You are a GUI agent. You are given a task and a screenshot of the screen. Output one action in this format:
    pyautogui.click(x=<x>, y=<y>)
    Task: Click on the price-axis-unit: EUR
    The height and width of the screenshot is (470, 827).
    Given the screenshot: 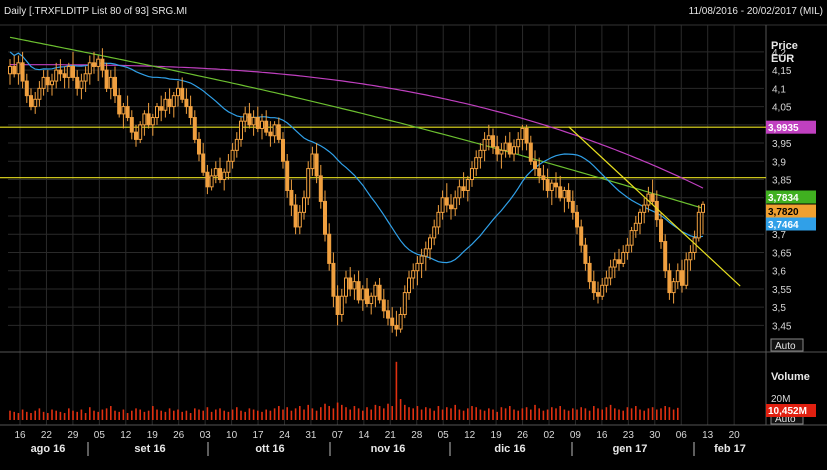 What is the action you would take?
    pyautogui.click(x=782, y=59)
    